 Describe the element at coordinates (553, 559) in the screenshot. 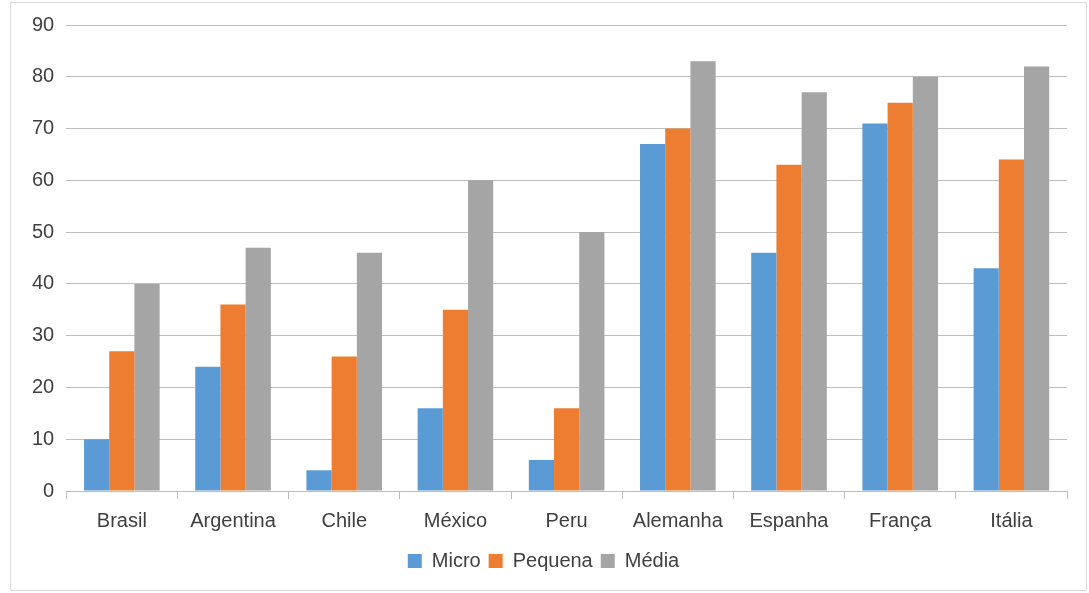

I see `legend-label: Pequena` at that location.